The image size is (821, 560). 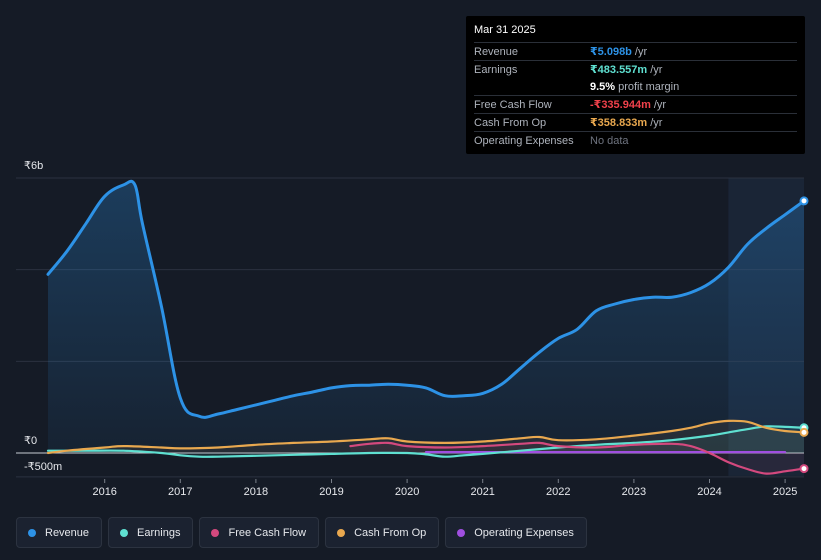 What do you see at coordinates (619, 70) in the screenshot?
I see `tooltip-row-value: ₹483.557m` at bounding box center [619, 70].